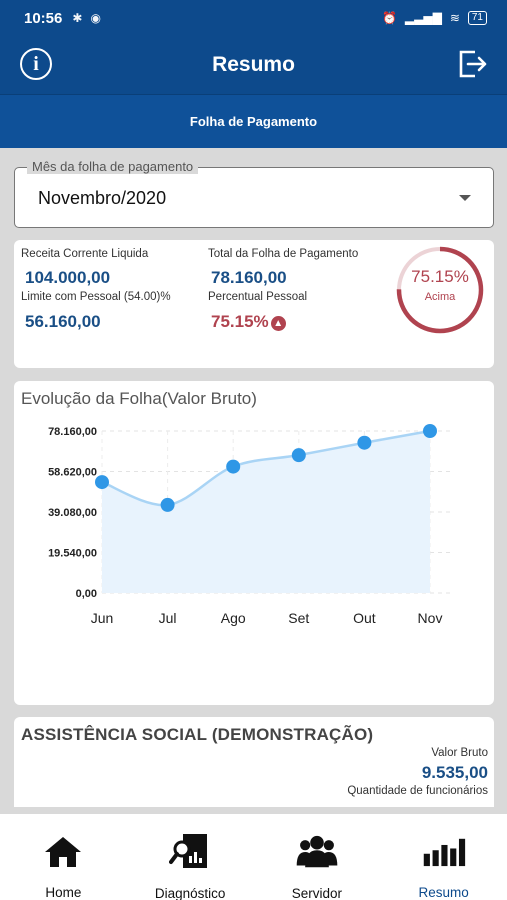 The width and height of the screenshot is (507, 900). What do you see at coordinates (197, 734) in the screenshot?
I see `social-card-title: ASSISTÊNCIA SOCIAL (DEMONSTRAÇÃO)` at bounding box center [197, 734].